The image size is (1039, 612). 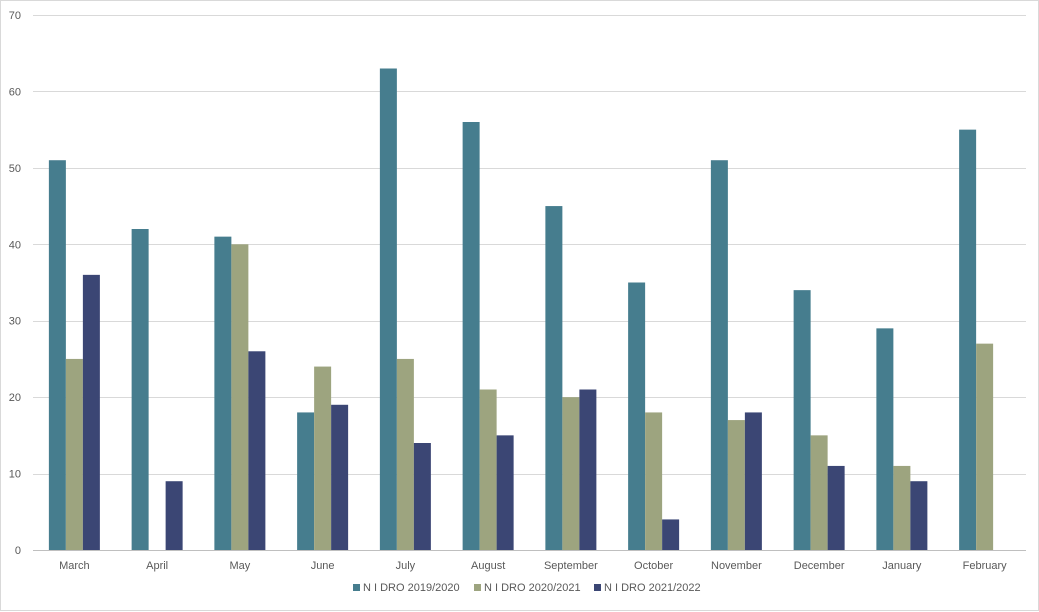 I want to click on legend-label: N I DRO 2021/2022, so click(x=652, y=588).